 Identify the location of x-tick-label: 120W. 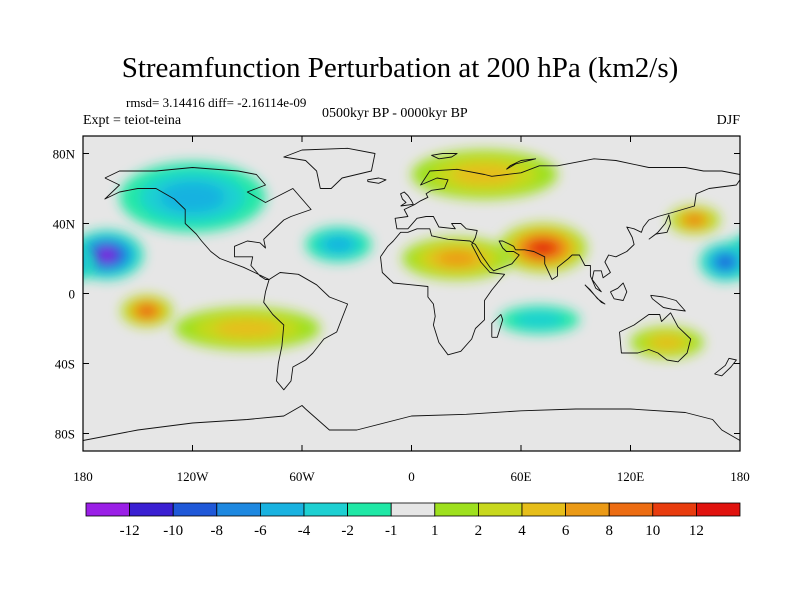
(193, 476).